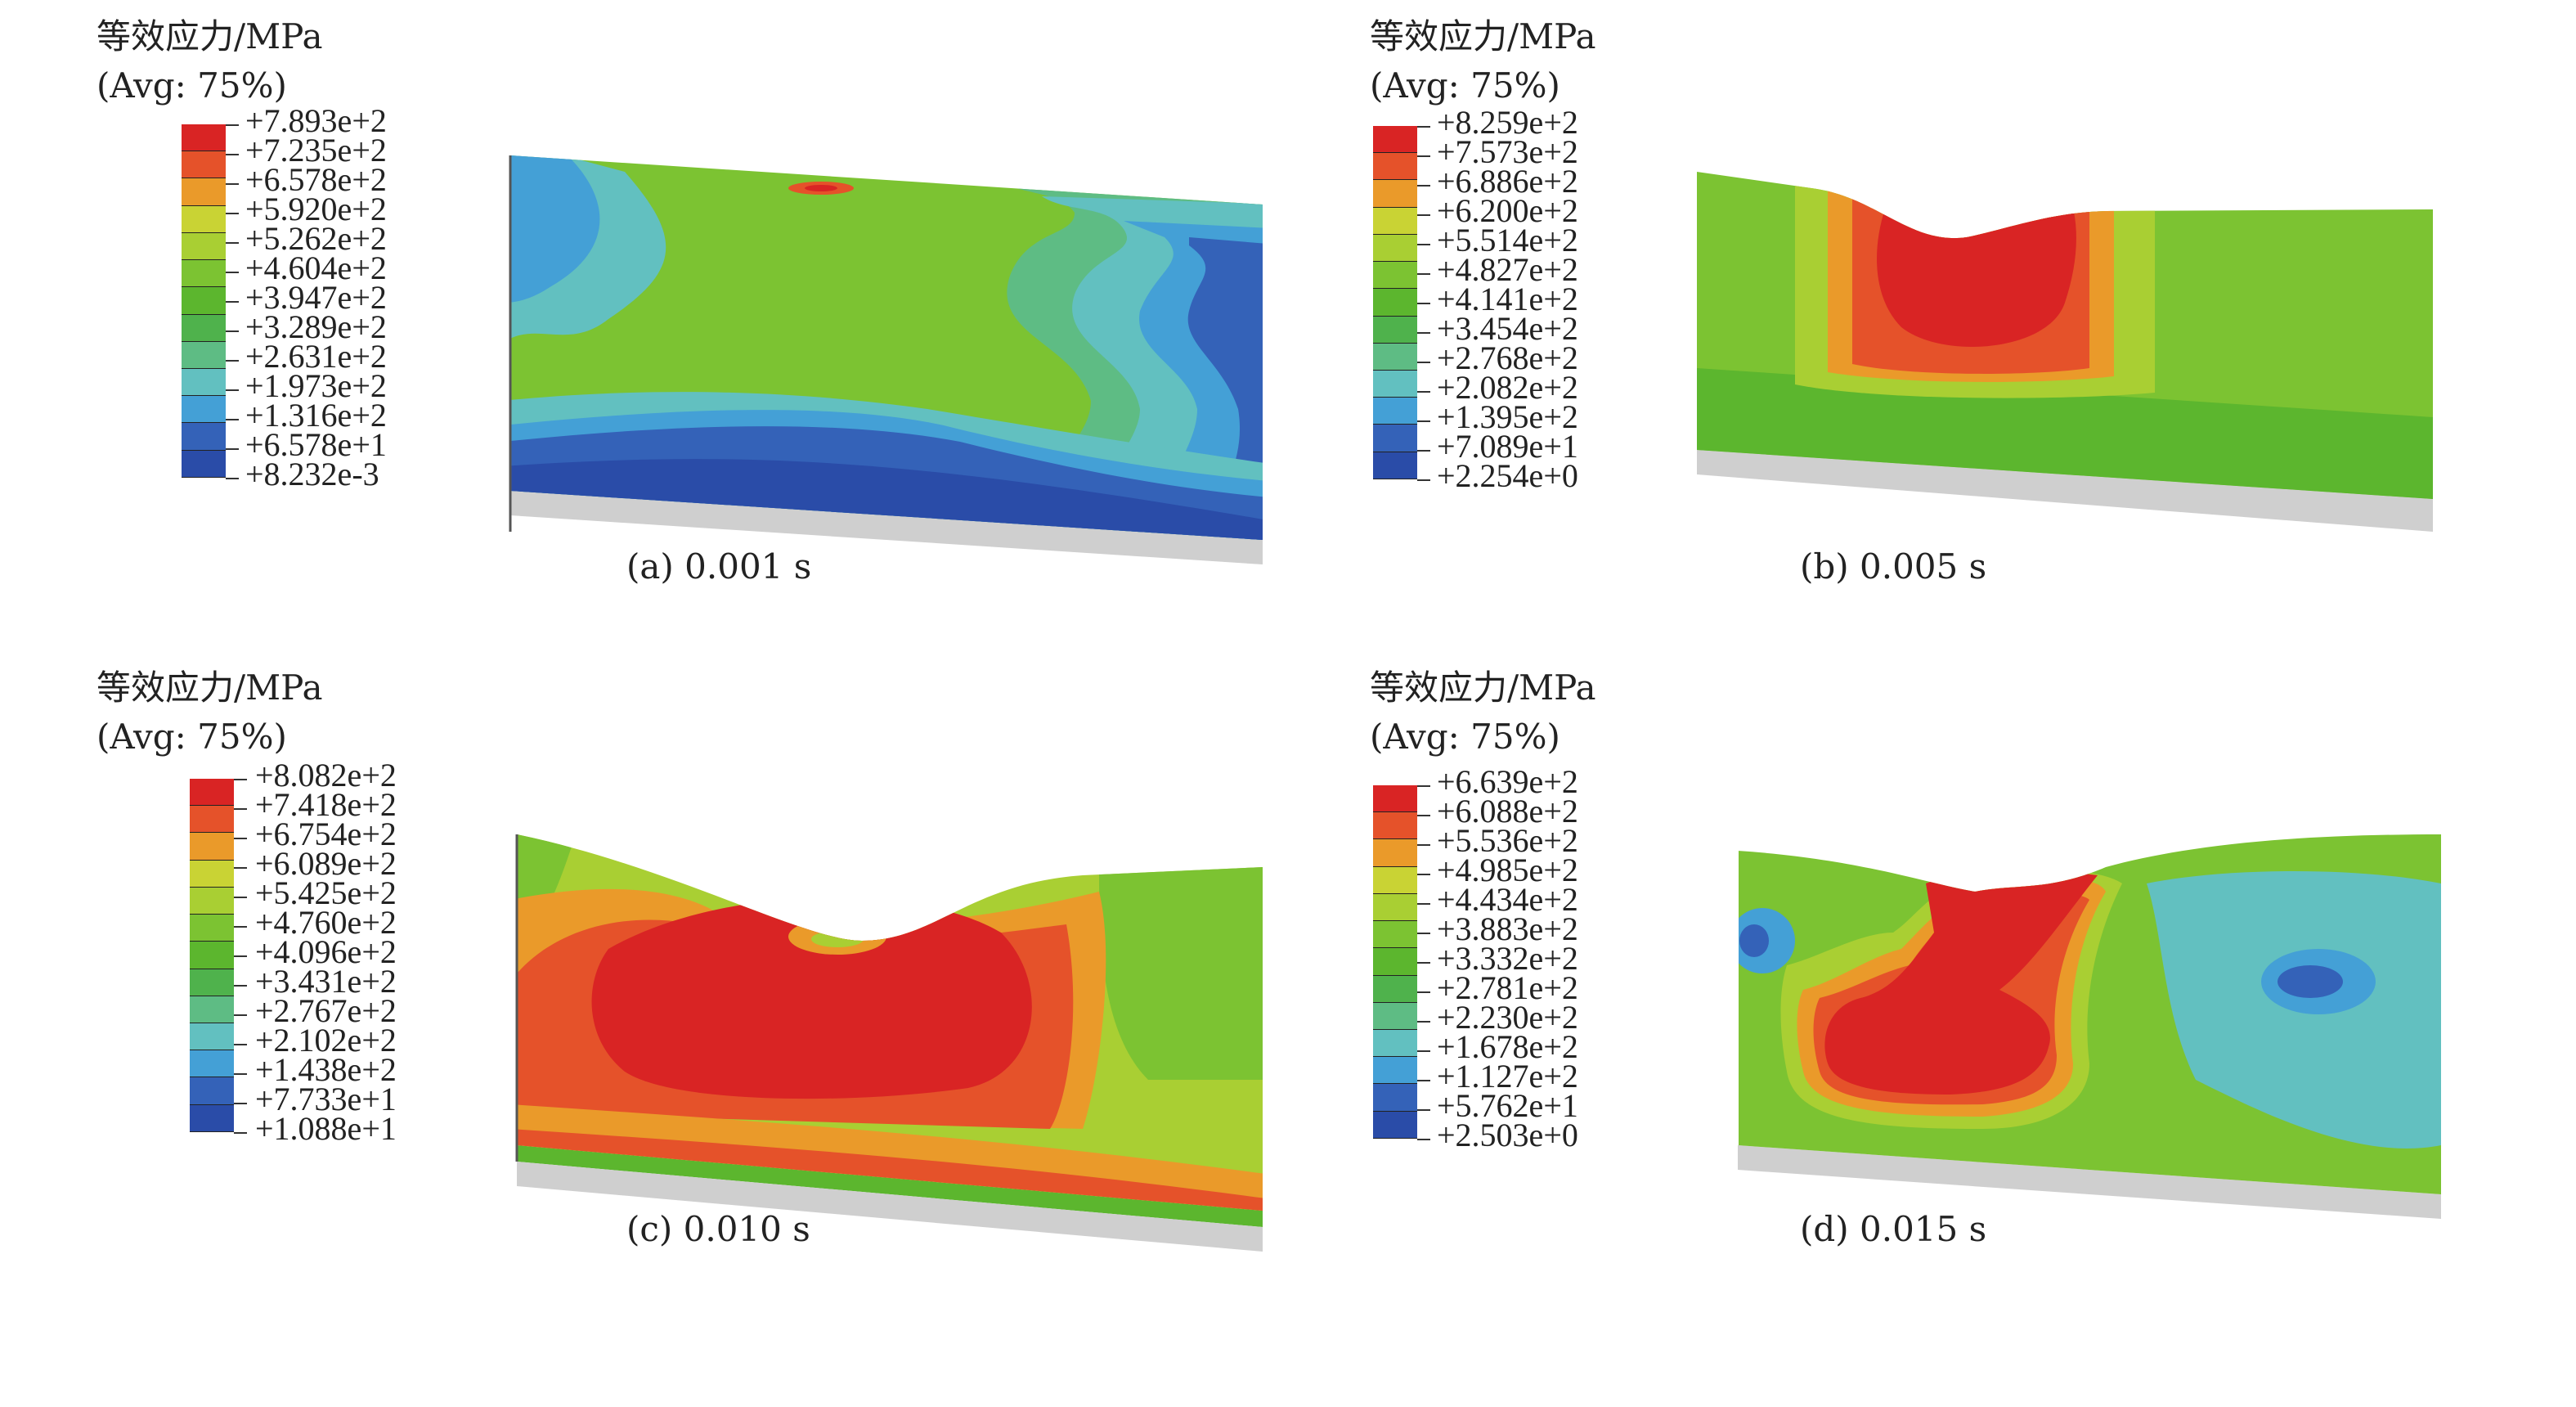 This screenshot has height=1407, width=2576. What do you see at coordinates (326, 834) in the screenshot?
I see `legend-level-label: +6.754e+2` at bounding box center [326, 834].